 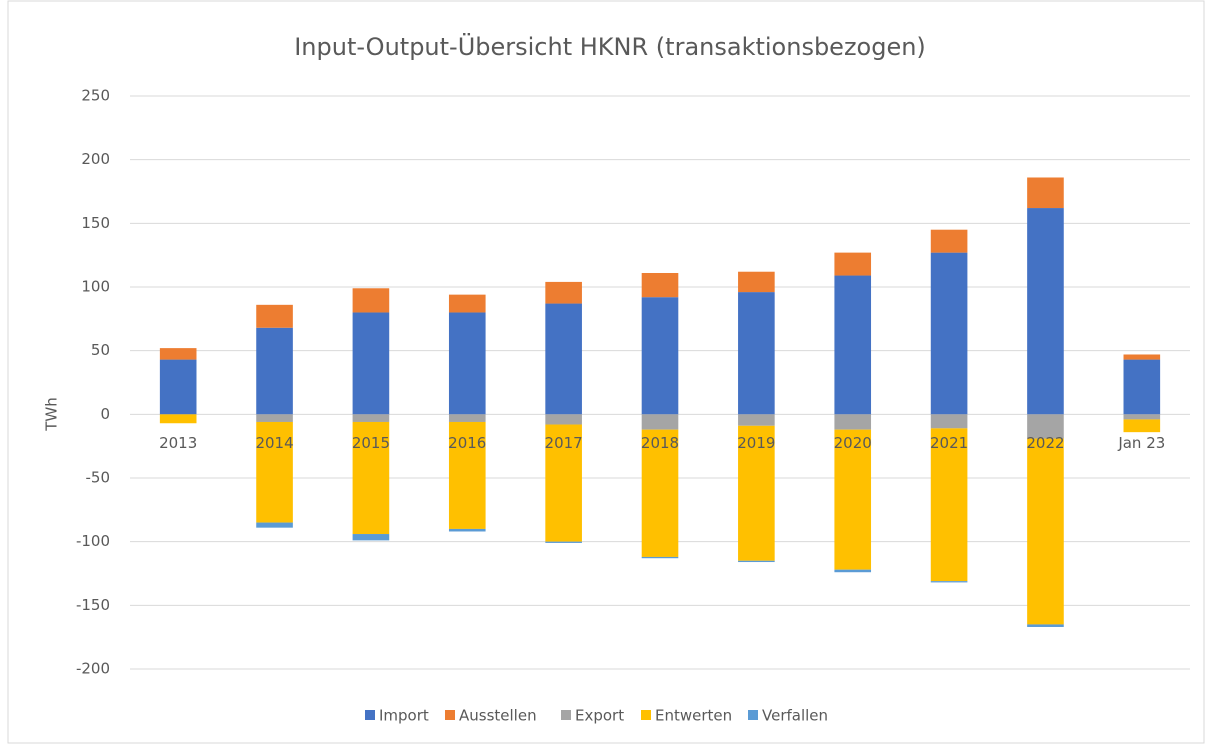 What do you see at coordinates (371, 443) in the screenshot?
I see `x-tick-label: 2015` at bounding box center [371, 443].